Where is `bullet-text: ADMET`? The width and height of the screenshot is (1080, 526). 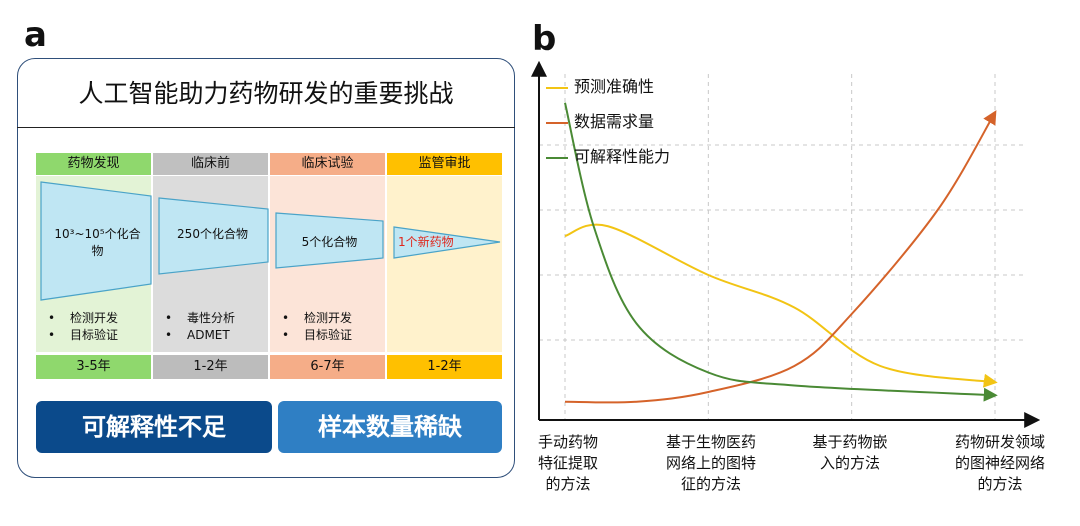 bullet-text: ADMET is located at coordinates (208, 335).